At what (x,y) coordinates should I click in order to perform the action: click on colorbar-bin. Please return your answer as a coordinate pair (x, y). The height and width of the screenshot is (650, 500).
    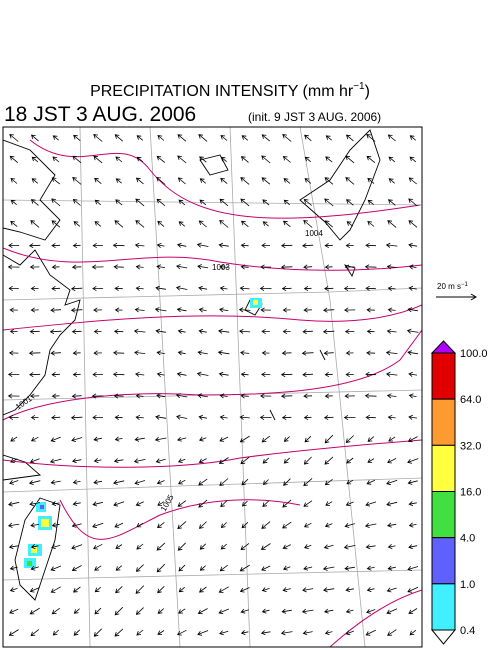
    Looking at the image, I should click on (443, 607).